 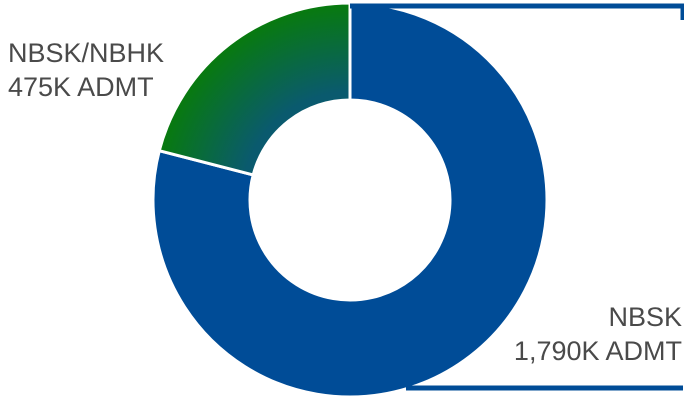 I want to click on slice-value: 475K ADMT, so click(x=81, y=87).